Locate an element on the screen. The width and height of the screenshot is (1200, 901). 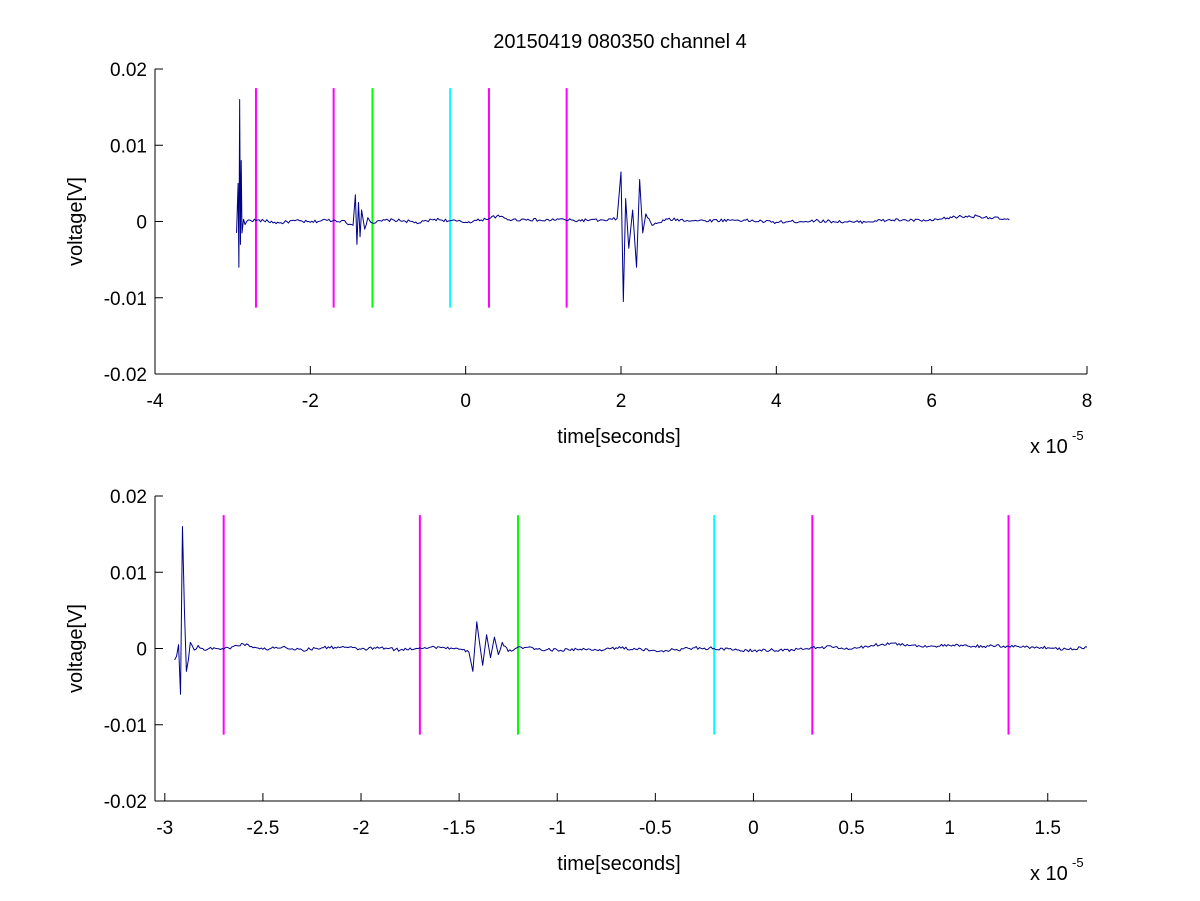
x-tick-label: 0.5 is located at coordinates (851, 828).